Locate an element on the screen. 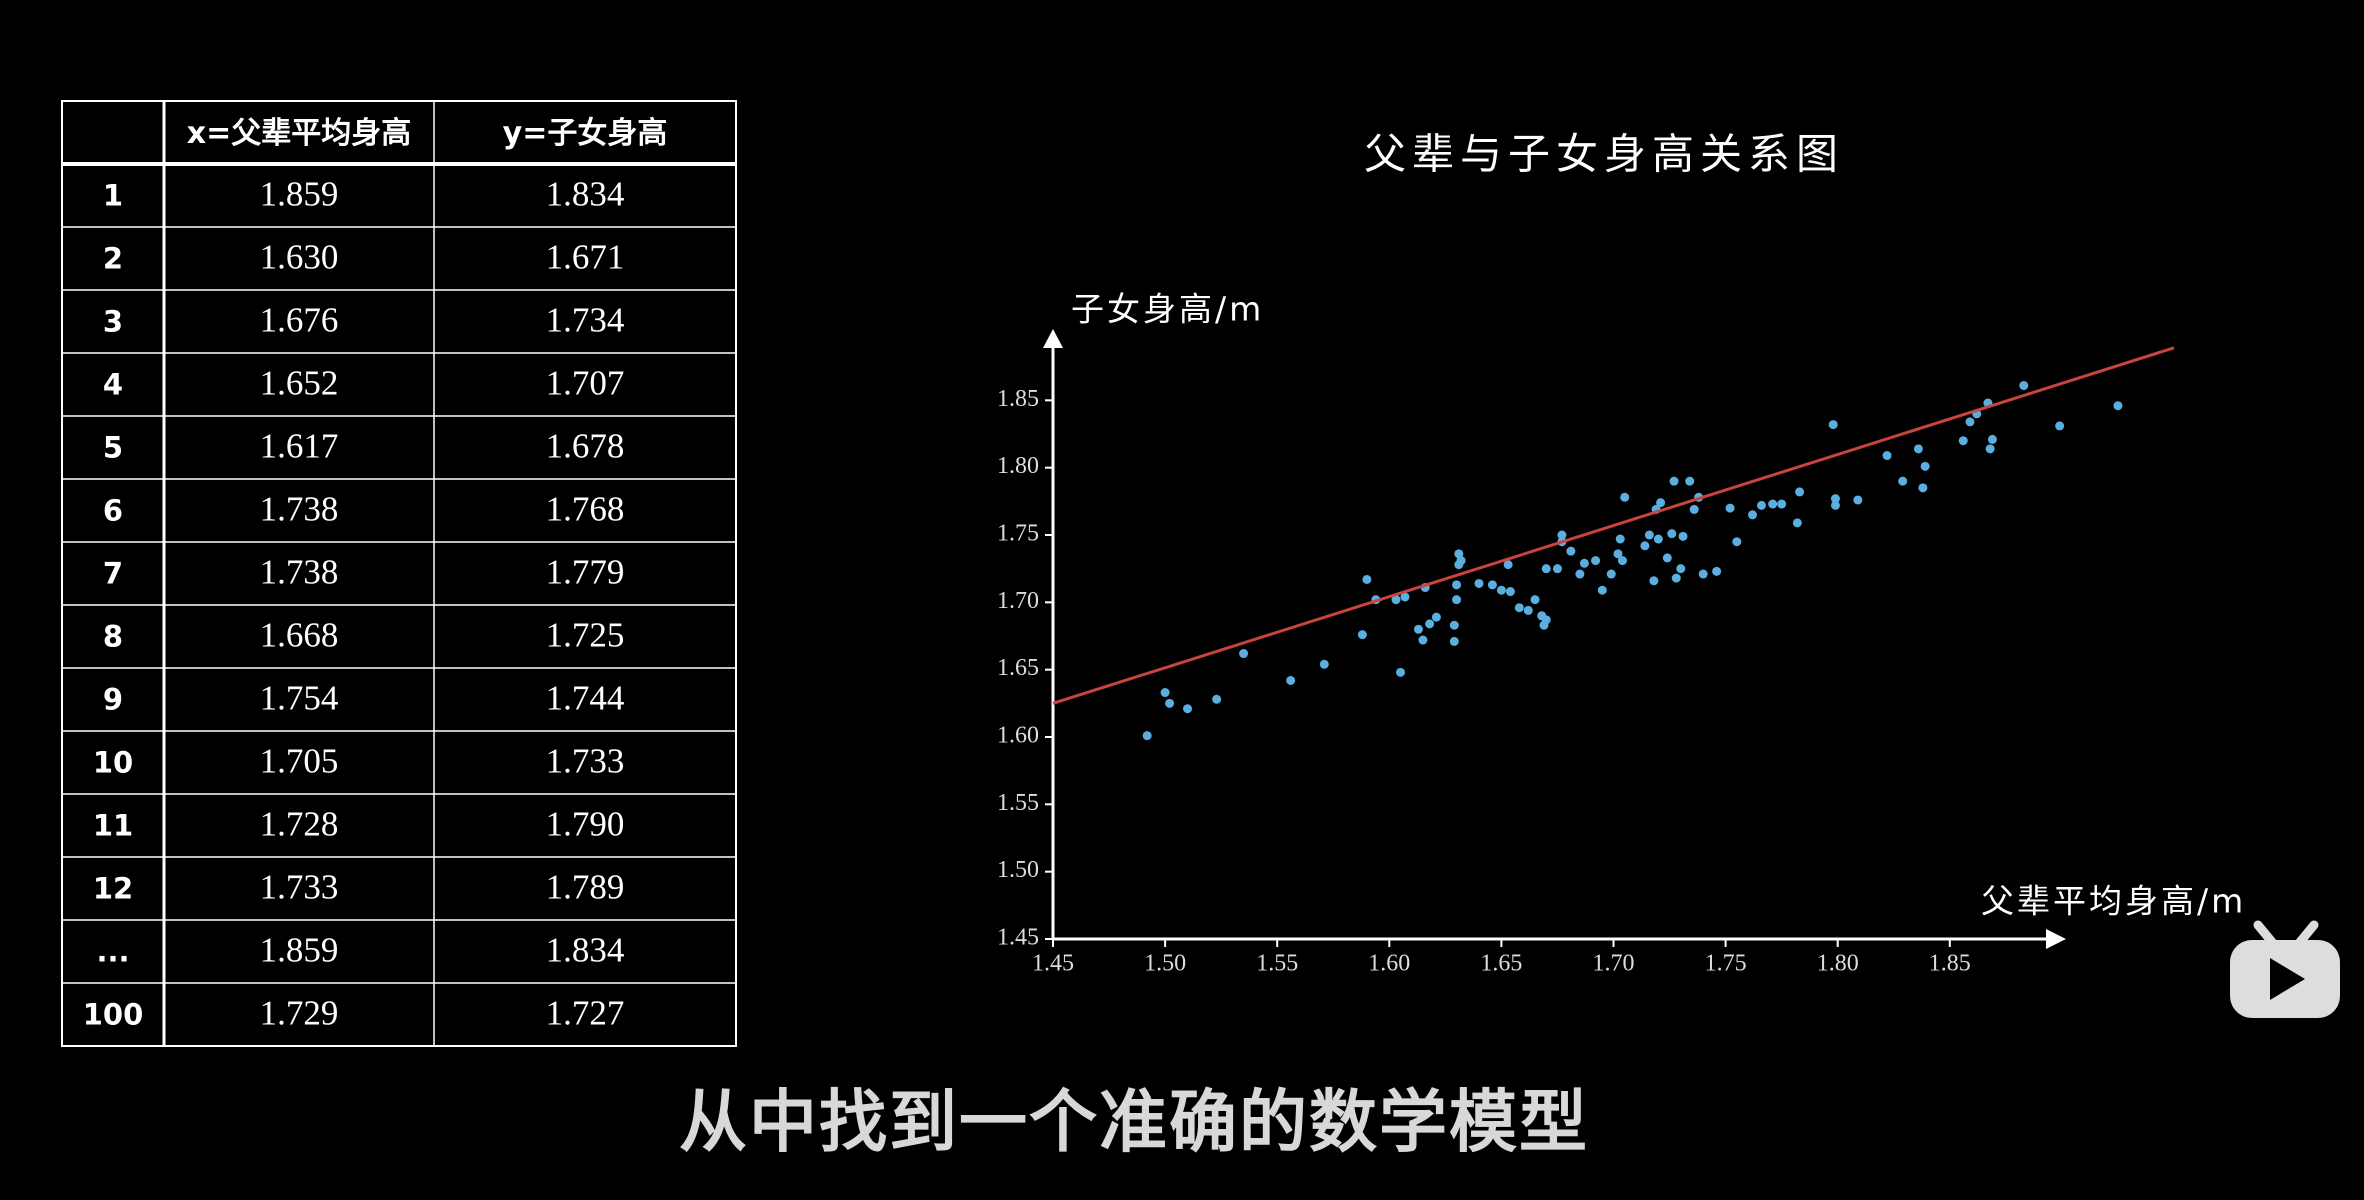 The width and height of the screenshot is (2364, 1200). x-tick-label: 1.80 is located at coordinates (1838, 964).